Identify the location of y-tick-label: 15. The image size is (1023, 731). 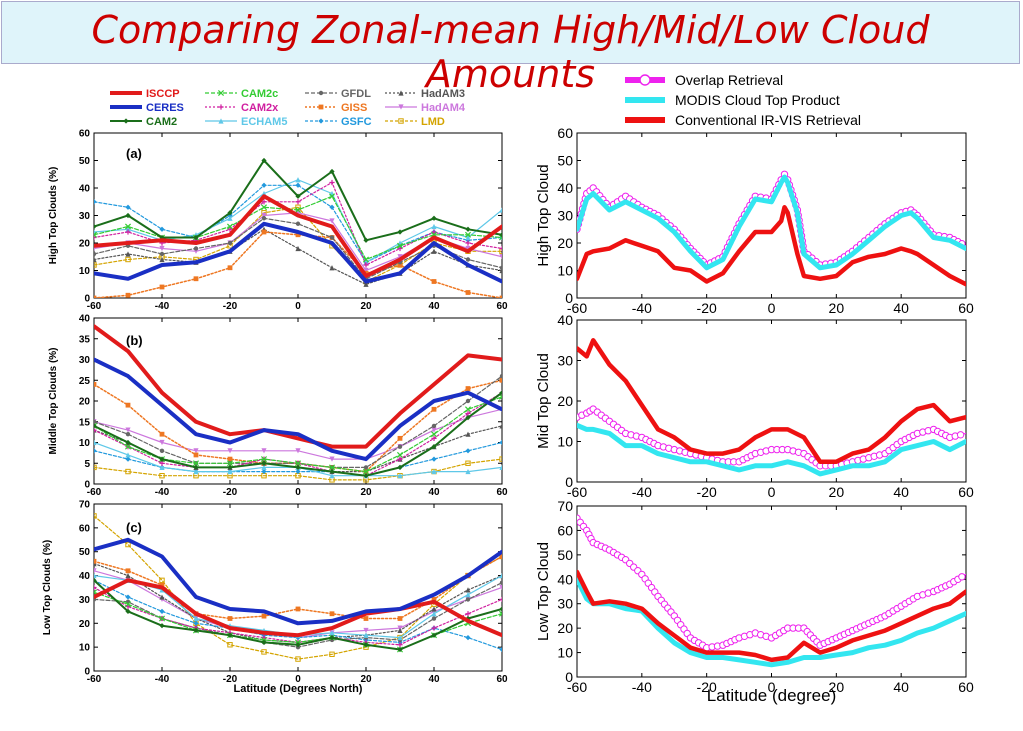
(85, 422).